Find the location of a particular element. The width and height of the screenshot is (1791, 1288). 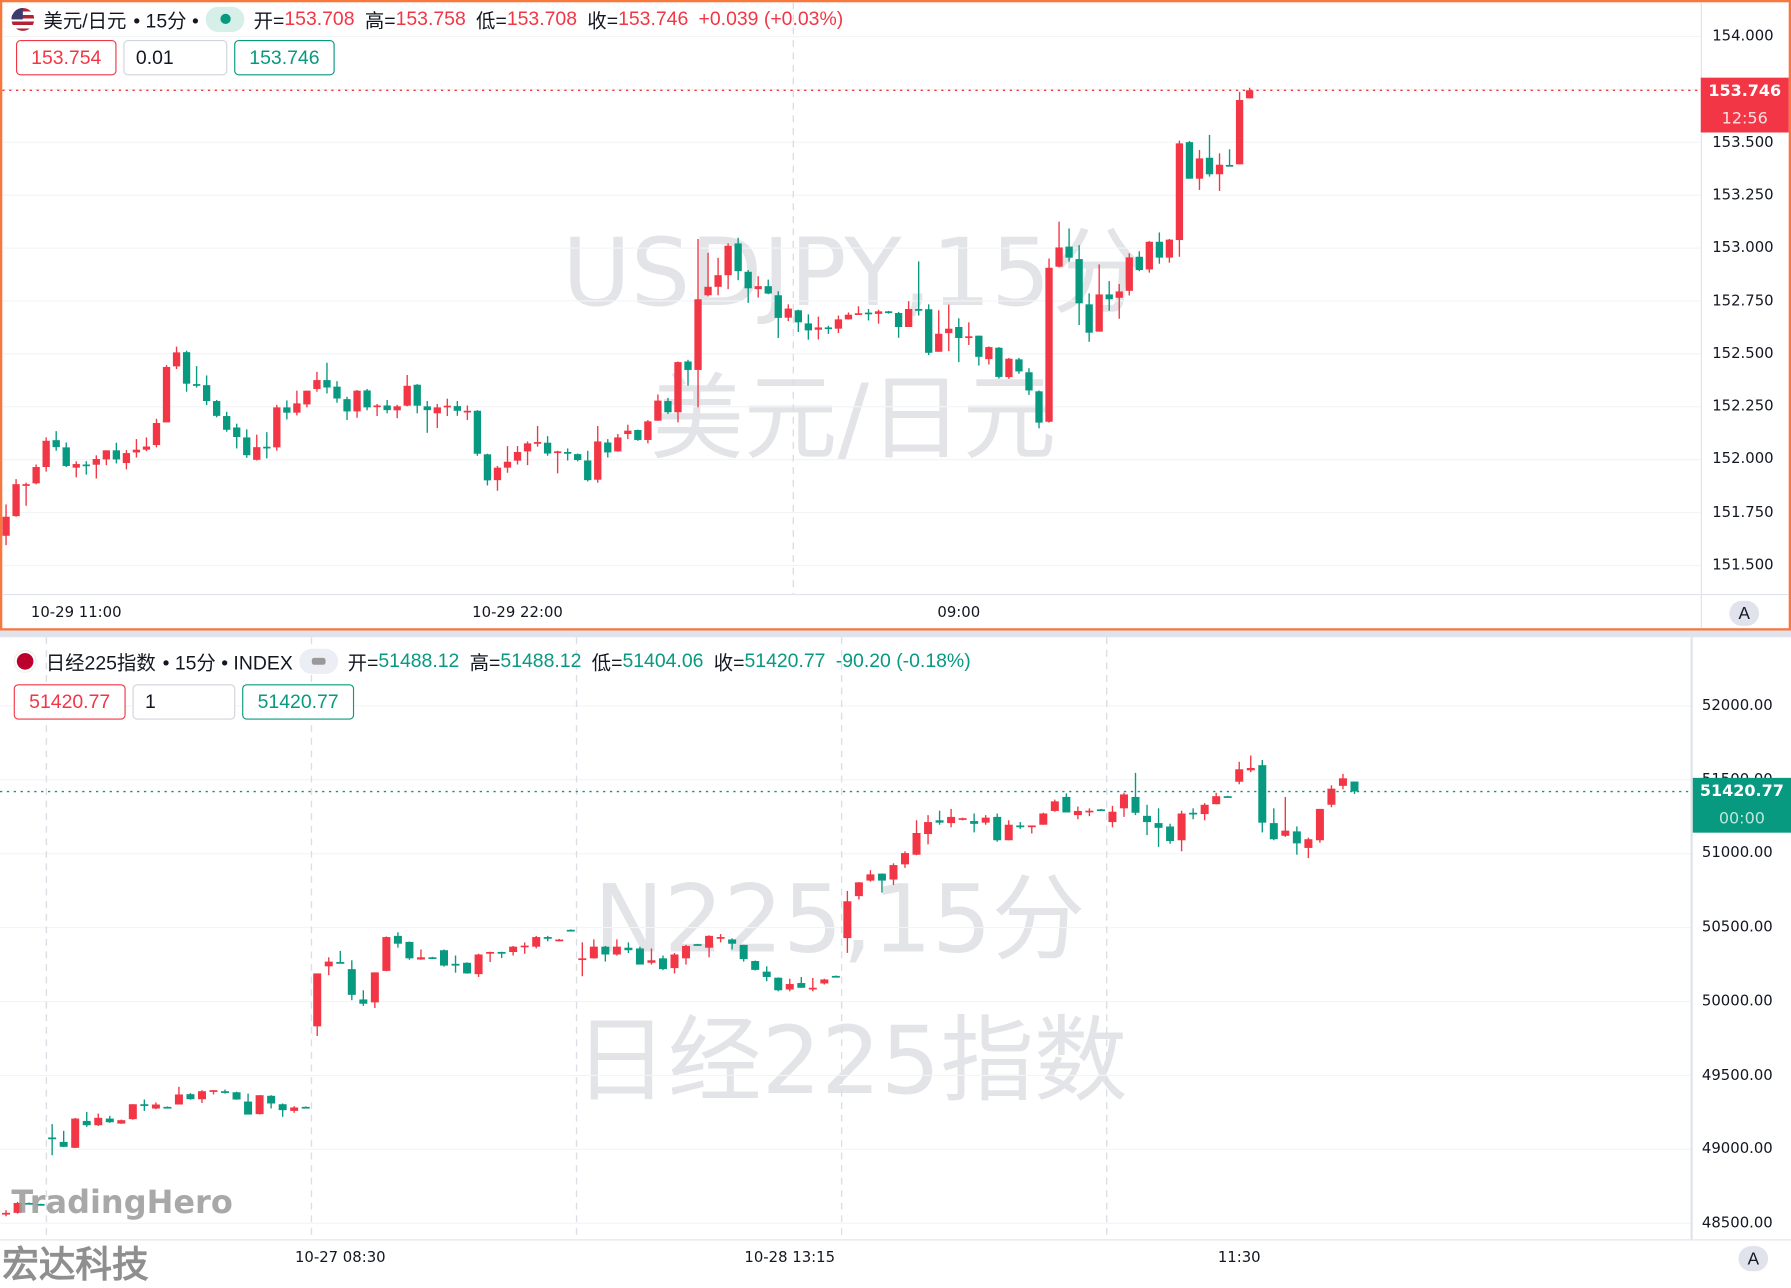

interval-label: • 15分 • INDEX is located at coordinates (227, 663).